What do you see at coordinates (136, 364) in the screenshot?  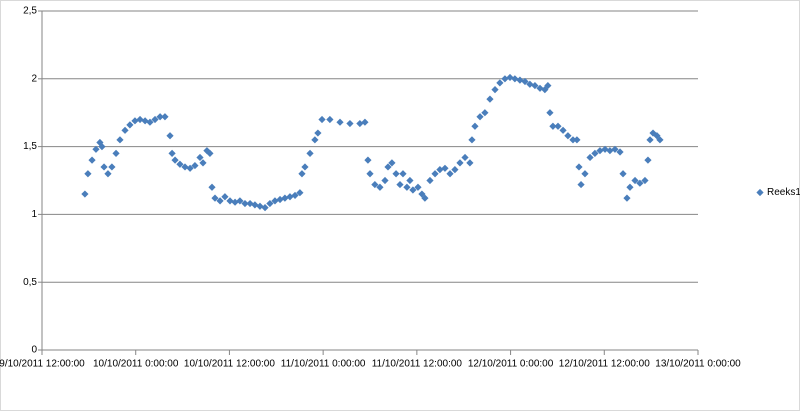 I see `x-tick-label: 10/10/2011 0:00:00` at bounding box center [136, 364].